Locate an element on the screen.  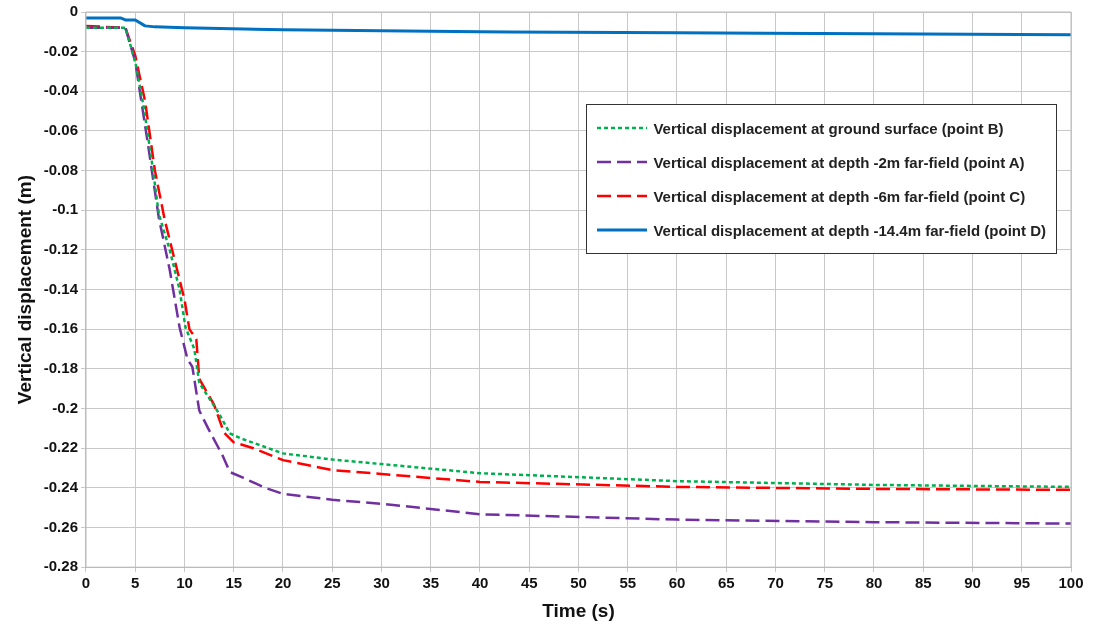
y-tick-label: -0.08 is located at coordinates (60, 169).